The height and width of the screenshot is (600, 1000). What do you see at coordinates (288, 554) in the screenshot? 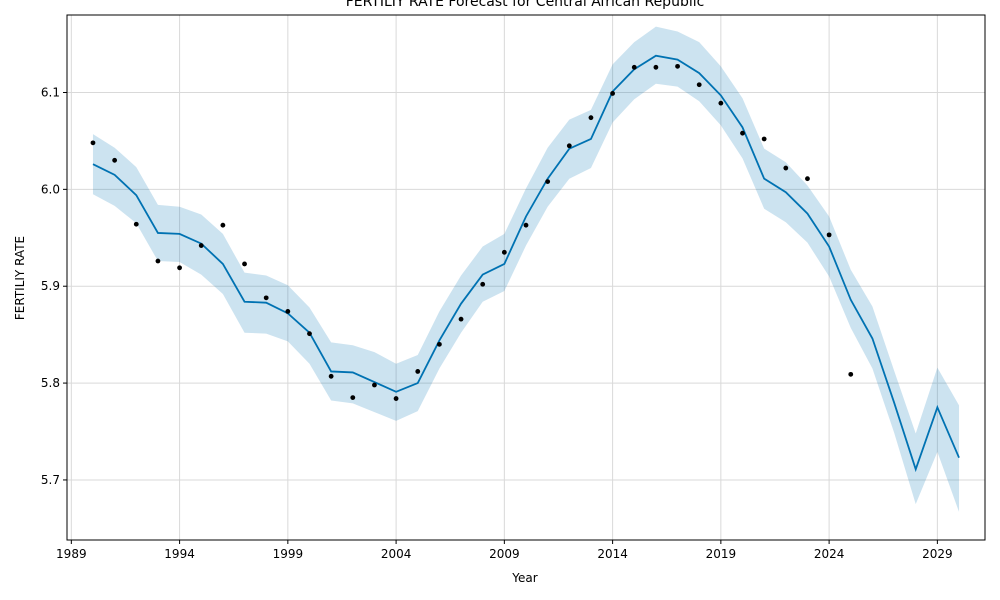
I see `x-tick-label: 1999` at bounding box center [288, 554].